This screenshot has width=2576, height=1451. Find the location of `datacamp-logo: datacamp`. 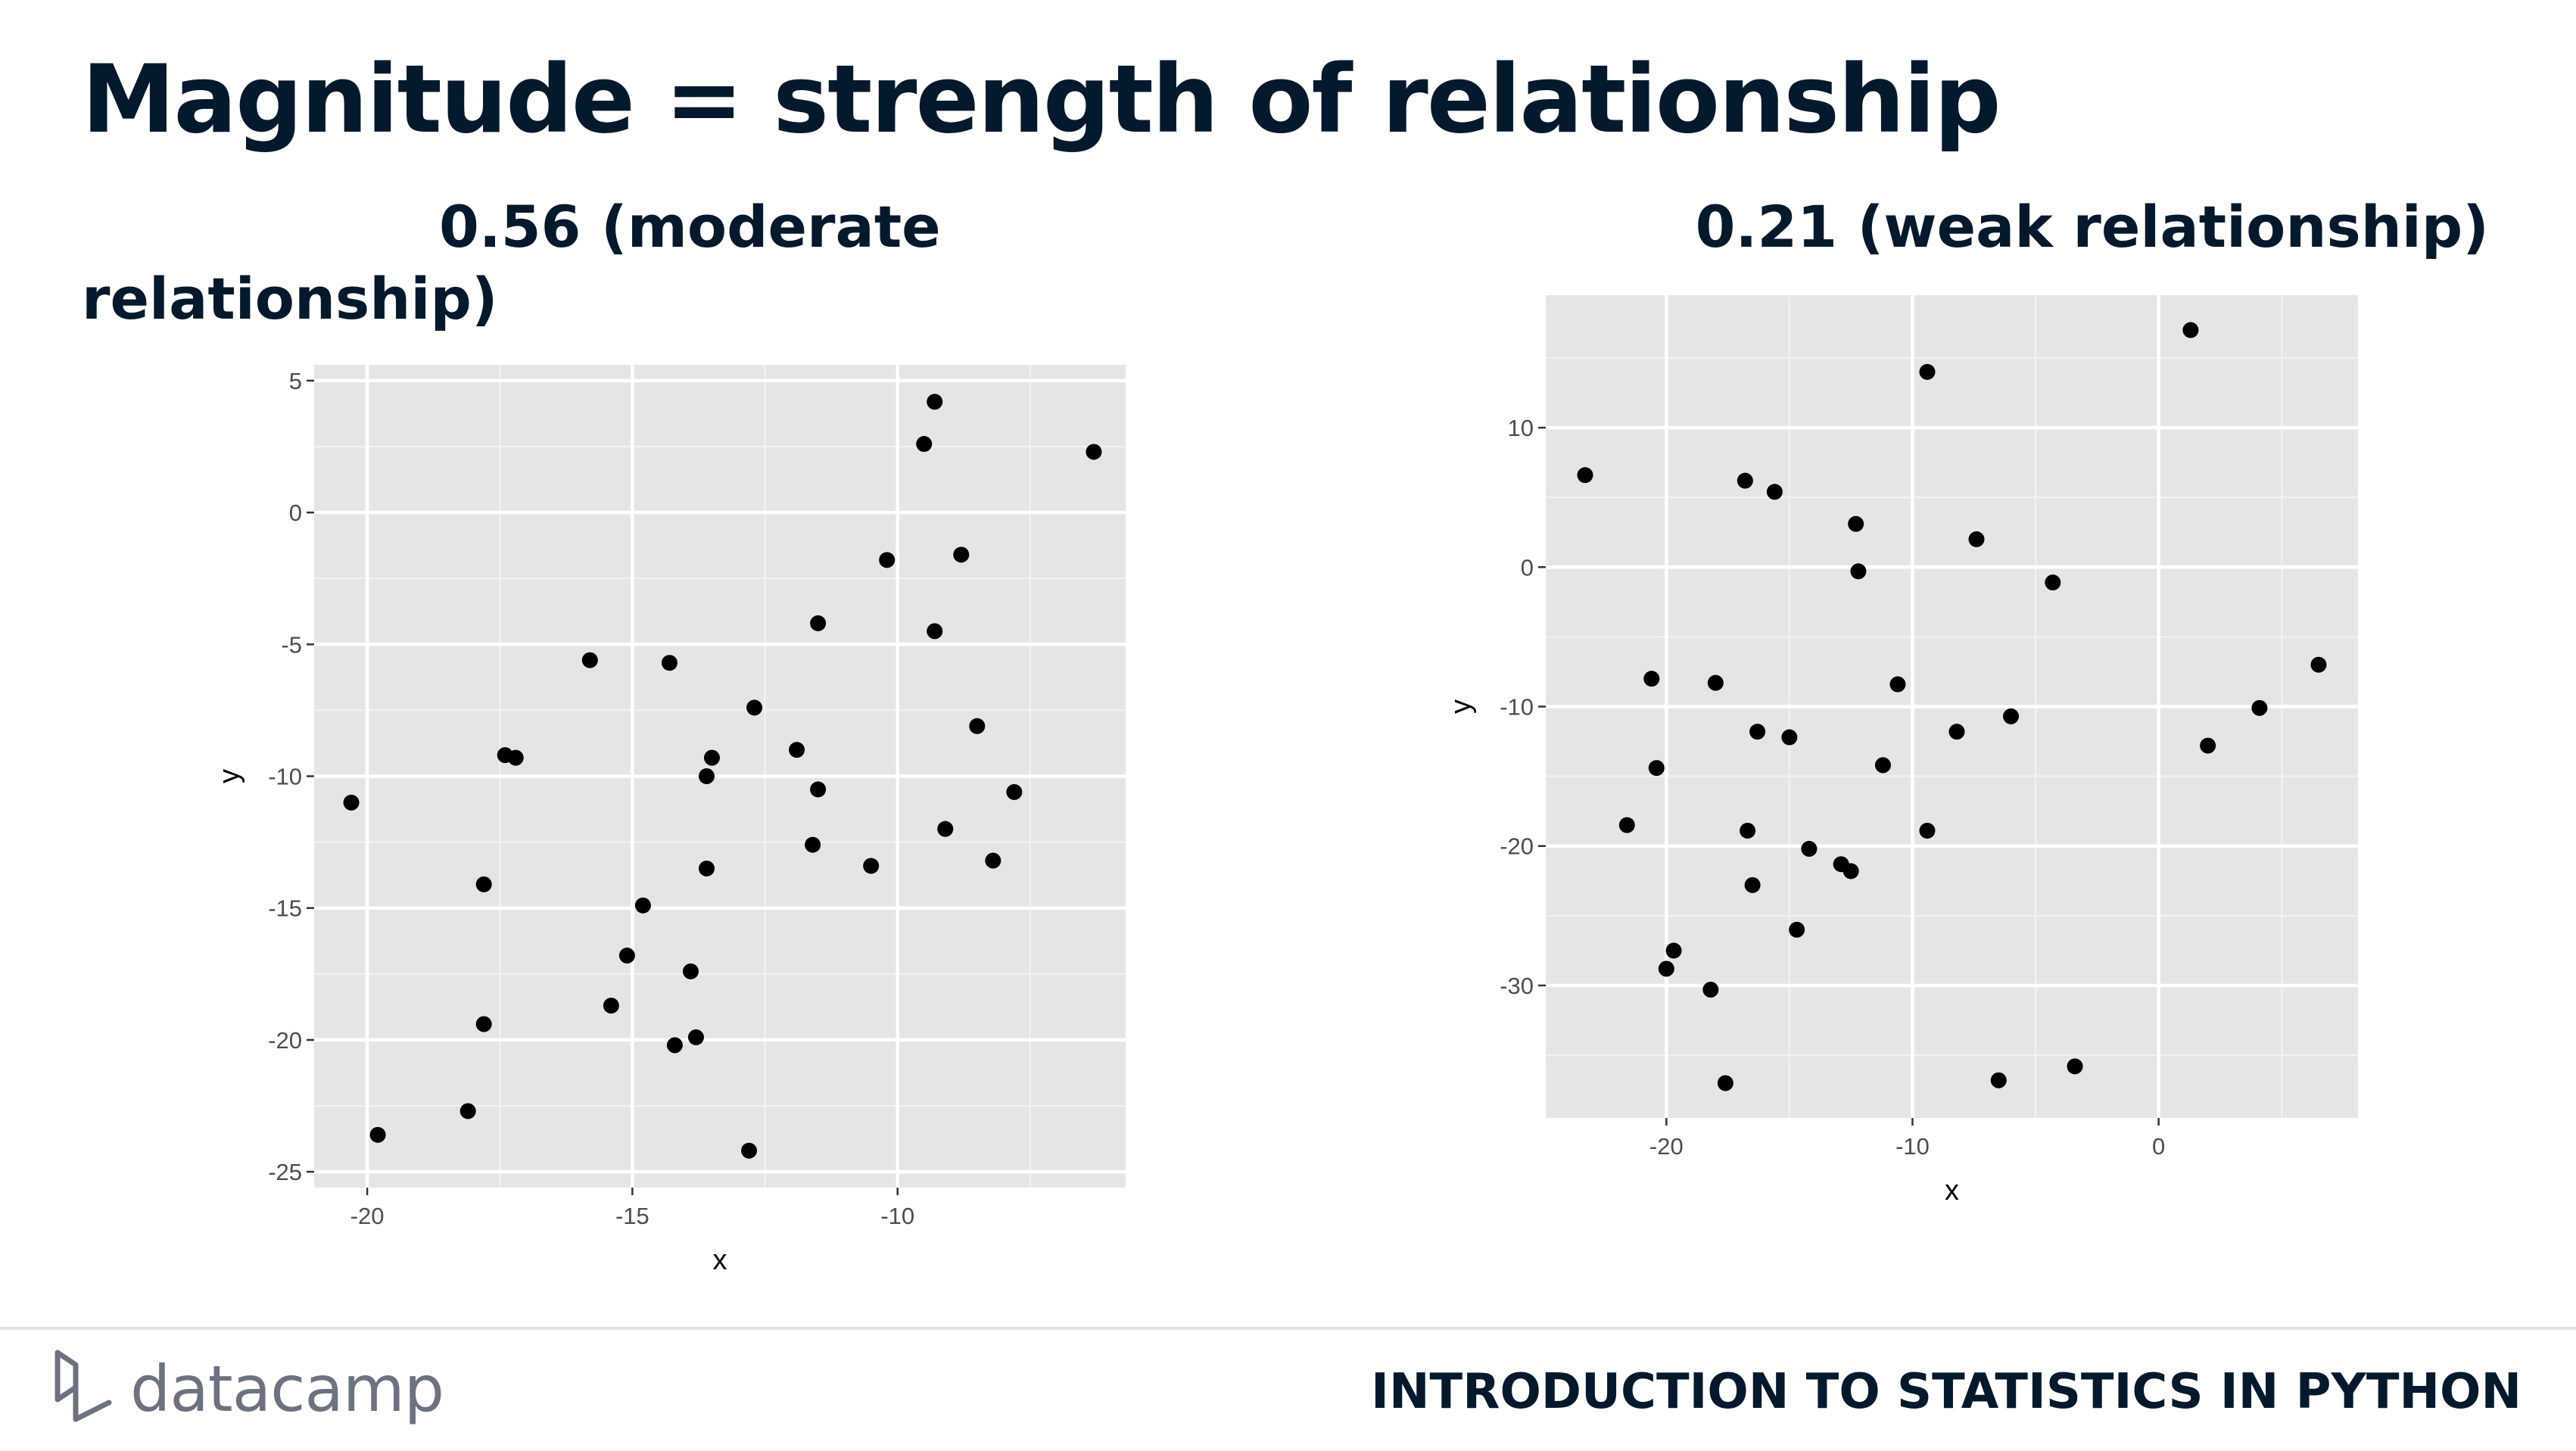

datacamp-logo: datacamp is located at coordinates (248, 1389).